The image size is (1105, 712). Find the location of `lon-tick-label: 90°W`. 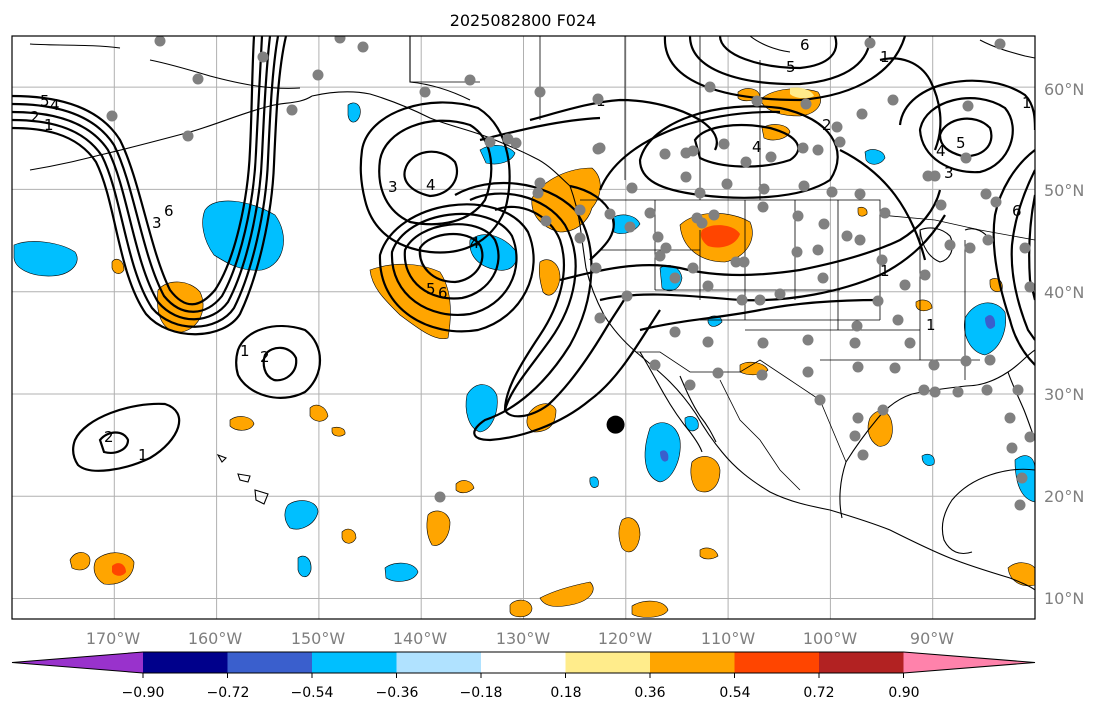

lon-tick-label: 90°W is located at coordinates (932, 638).